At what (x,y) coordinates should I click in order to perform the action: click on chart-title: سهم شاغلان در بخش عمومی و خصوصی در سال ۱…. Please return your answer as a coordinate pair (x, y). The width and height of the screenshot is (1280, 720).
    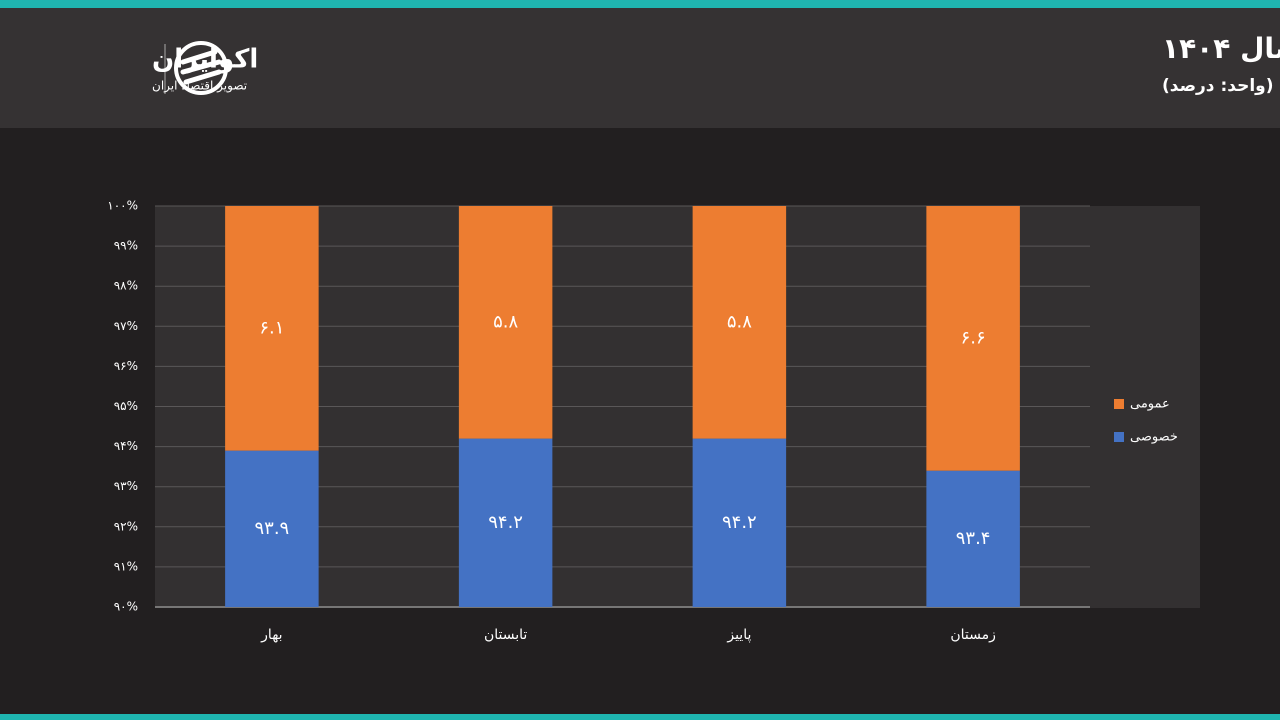
    Looking at the image, I should click on (1221, 48).